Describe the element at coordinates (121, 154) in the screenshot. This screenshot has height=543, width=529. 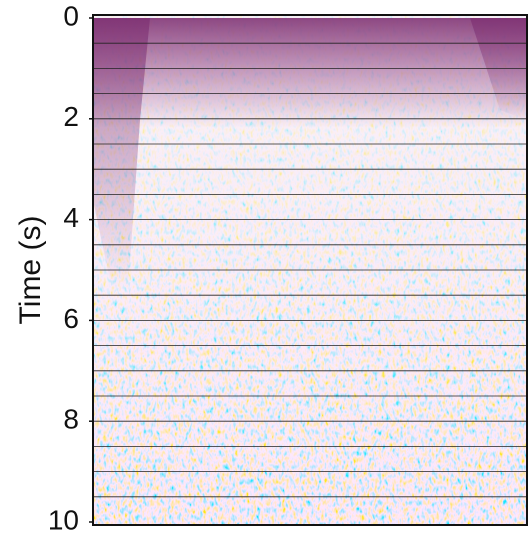
I see `image-wedge` at that location.